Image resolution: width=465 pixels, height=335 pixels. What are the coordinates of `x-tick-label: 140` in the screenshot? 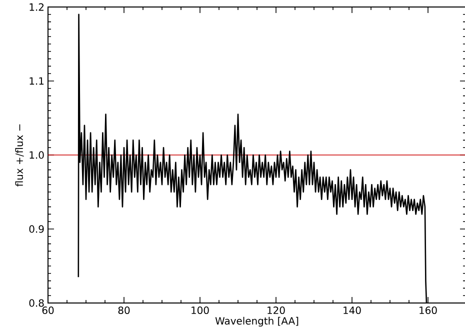 It's located at (352, 310).